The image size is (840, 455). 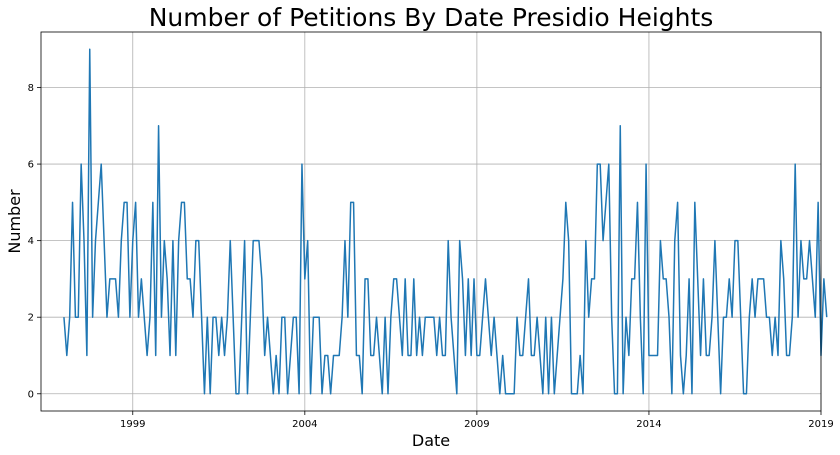 I want to click on x-axis: 1999 2004 2009 2014 2019, so click(x=477, y=420).